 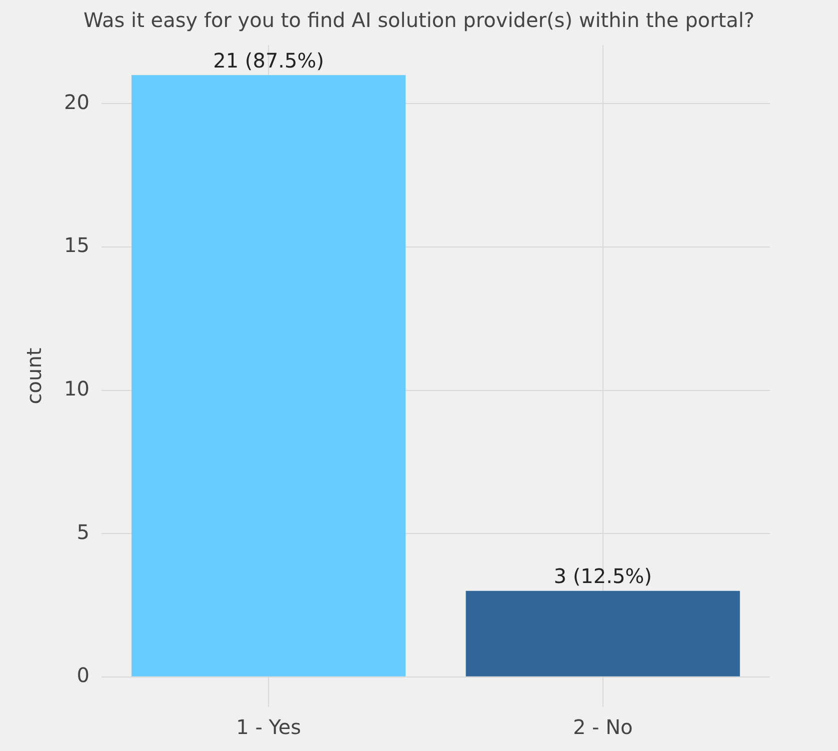 What do you see at coordinates (77, 245) in the screenshot?
I see `y-tick-label: 15` at bounding box center [77, 245].